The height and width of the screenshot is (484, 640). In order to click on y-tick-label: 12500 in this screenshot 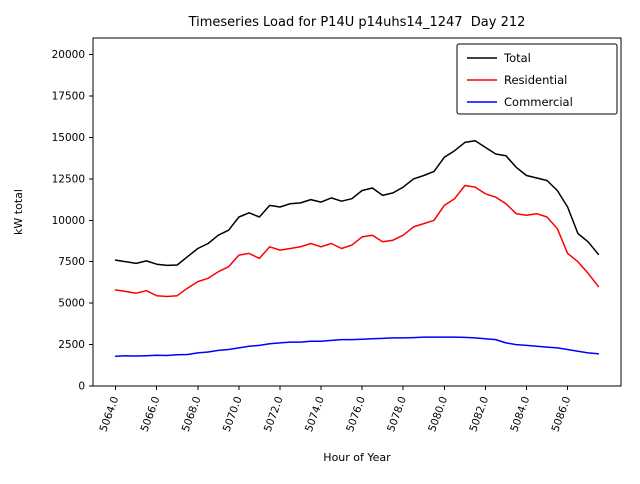, I will do `click(68, 179)`.